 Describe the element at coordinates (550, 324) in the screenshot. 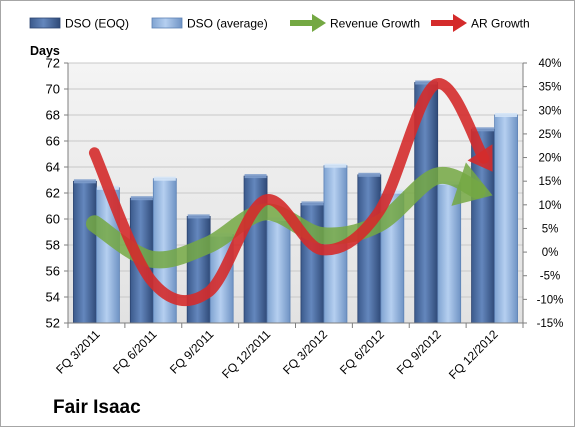

I see `y2-tick-label: -15%` at that location.